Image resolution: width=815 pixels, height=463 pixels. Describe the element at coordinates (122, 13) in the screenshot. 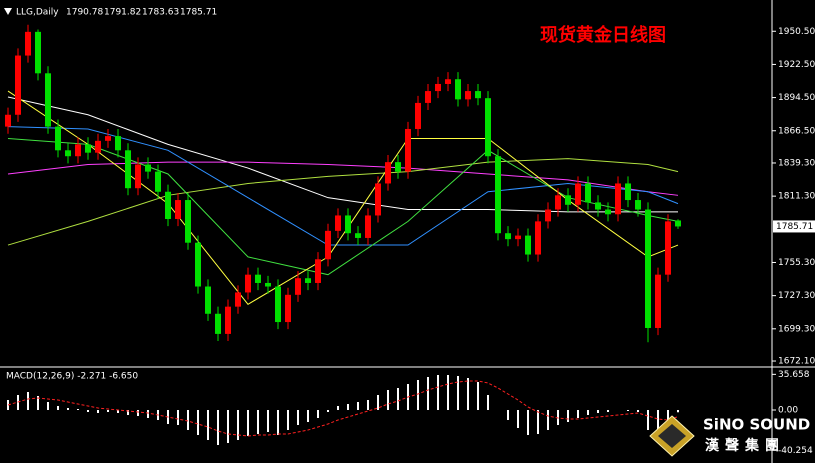

I see `ohlc-high: 1791.82` at that location.